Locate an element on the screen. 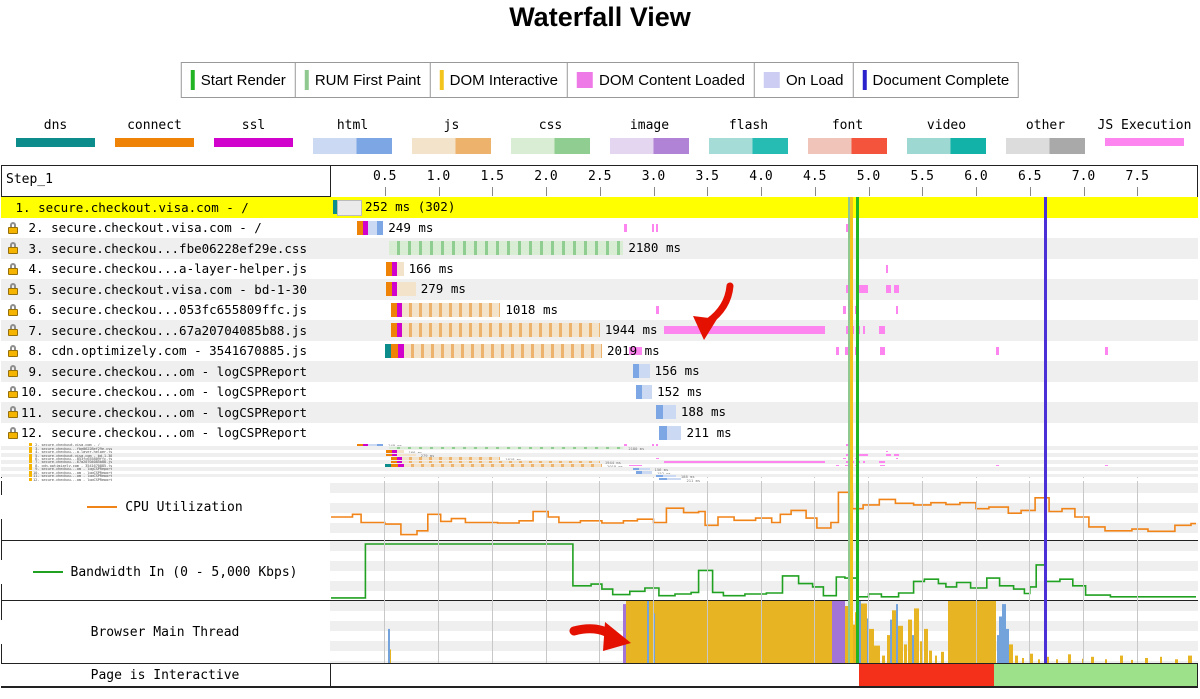 The image size is (1200, 699). start-render-swatch-icon is located at coordinates (192, 80).